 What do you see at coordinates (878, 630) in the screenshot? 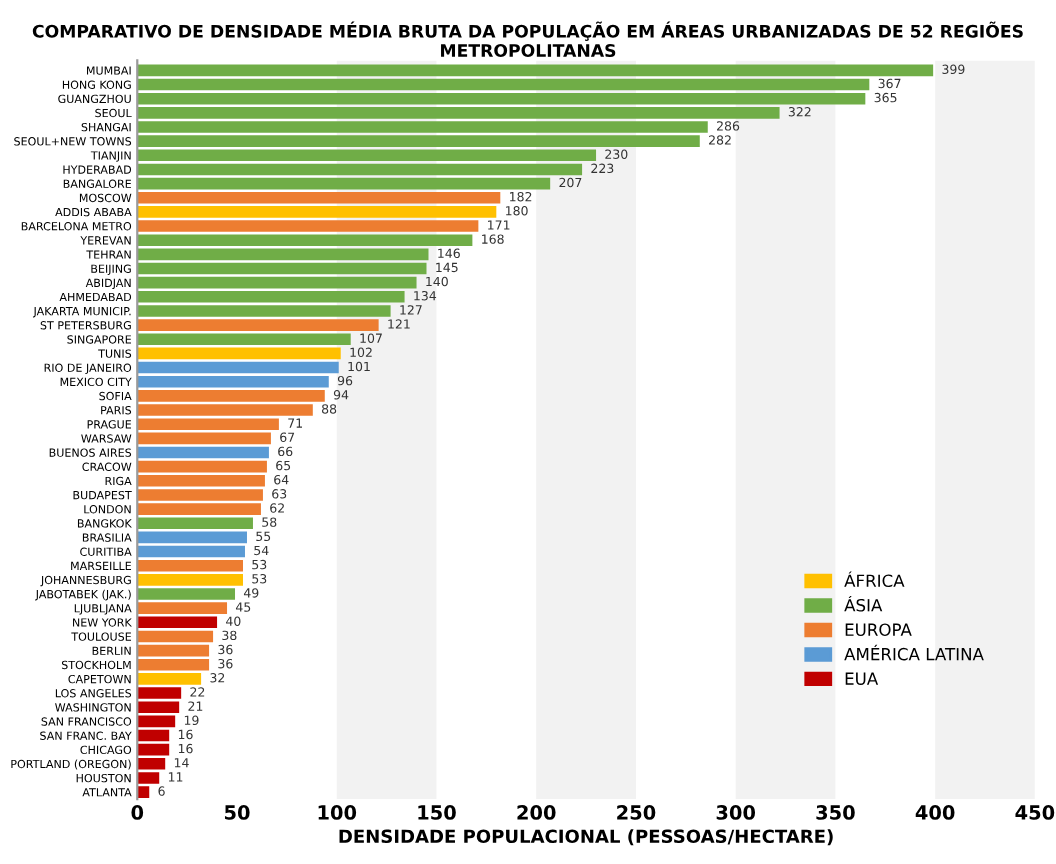
I see `legend-label: EUROPA` at bounding box center [878, 630].